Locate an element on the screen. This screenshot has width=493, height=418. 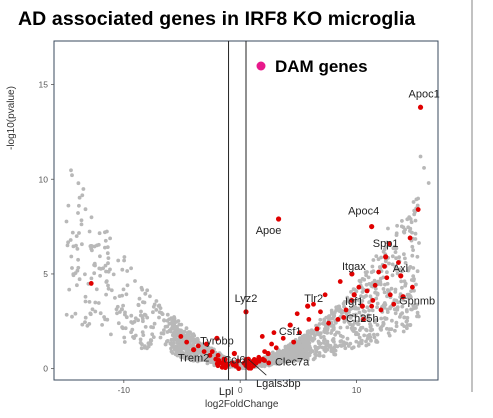
gene-label: Ch25h is located at coordinates (362, 319).